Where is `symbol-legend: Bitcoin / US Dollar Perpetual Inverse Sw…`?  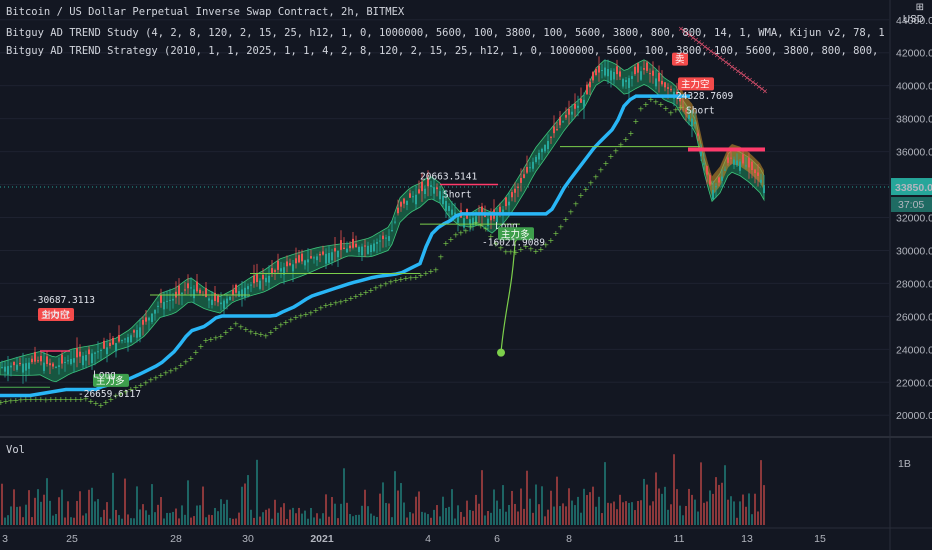 symbol-legend: Bitcoin / US Dollar Perpetual Inverse Sw… is located at coordinates (205, 12).